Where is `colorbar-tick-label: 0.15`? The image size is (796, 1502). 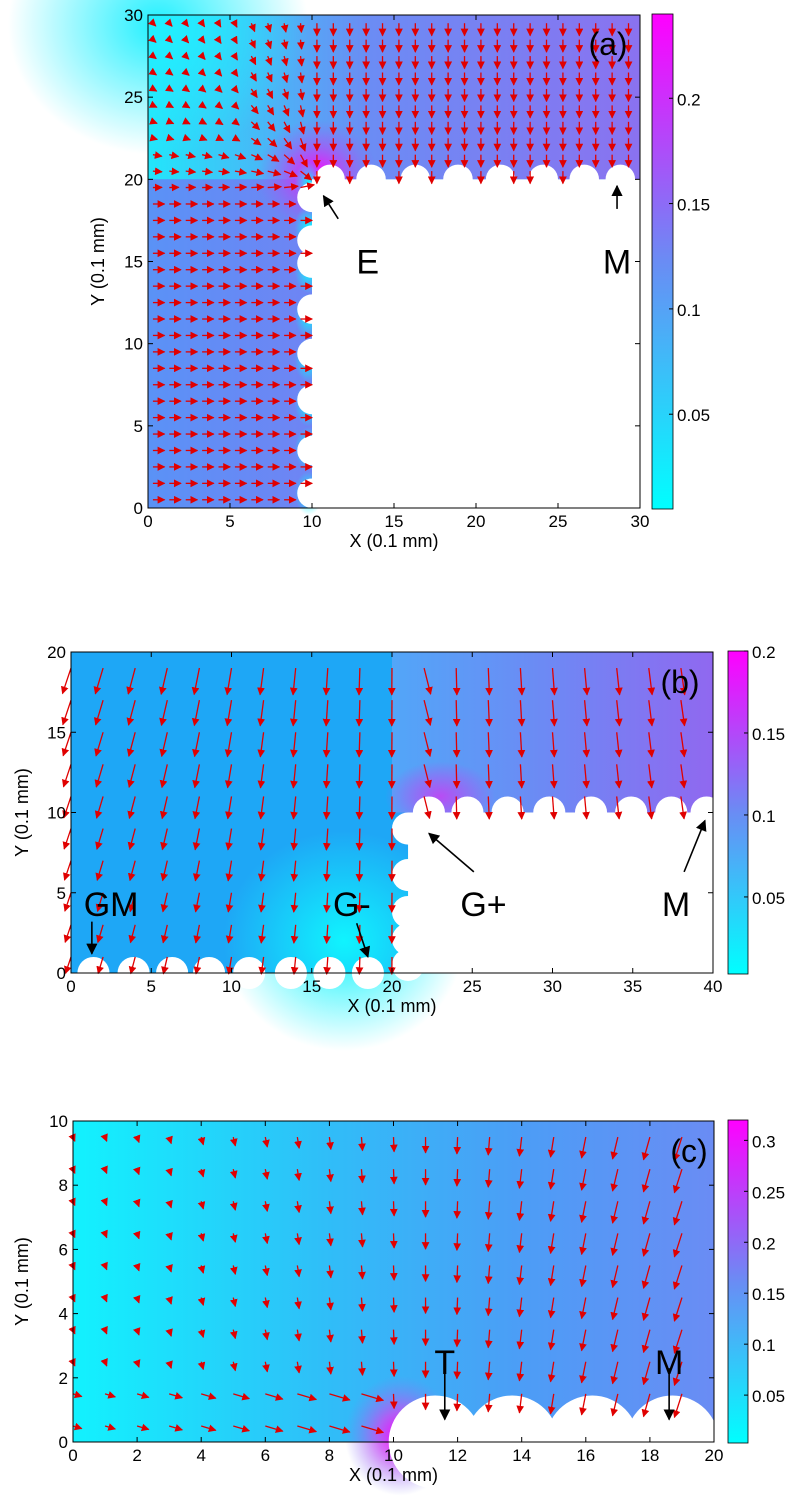
colorbar-tick-label: 0.15 is located at coordinates (693, 205).